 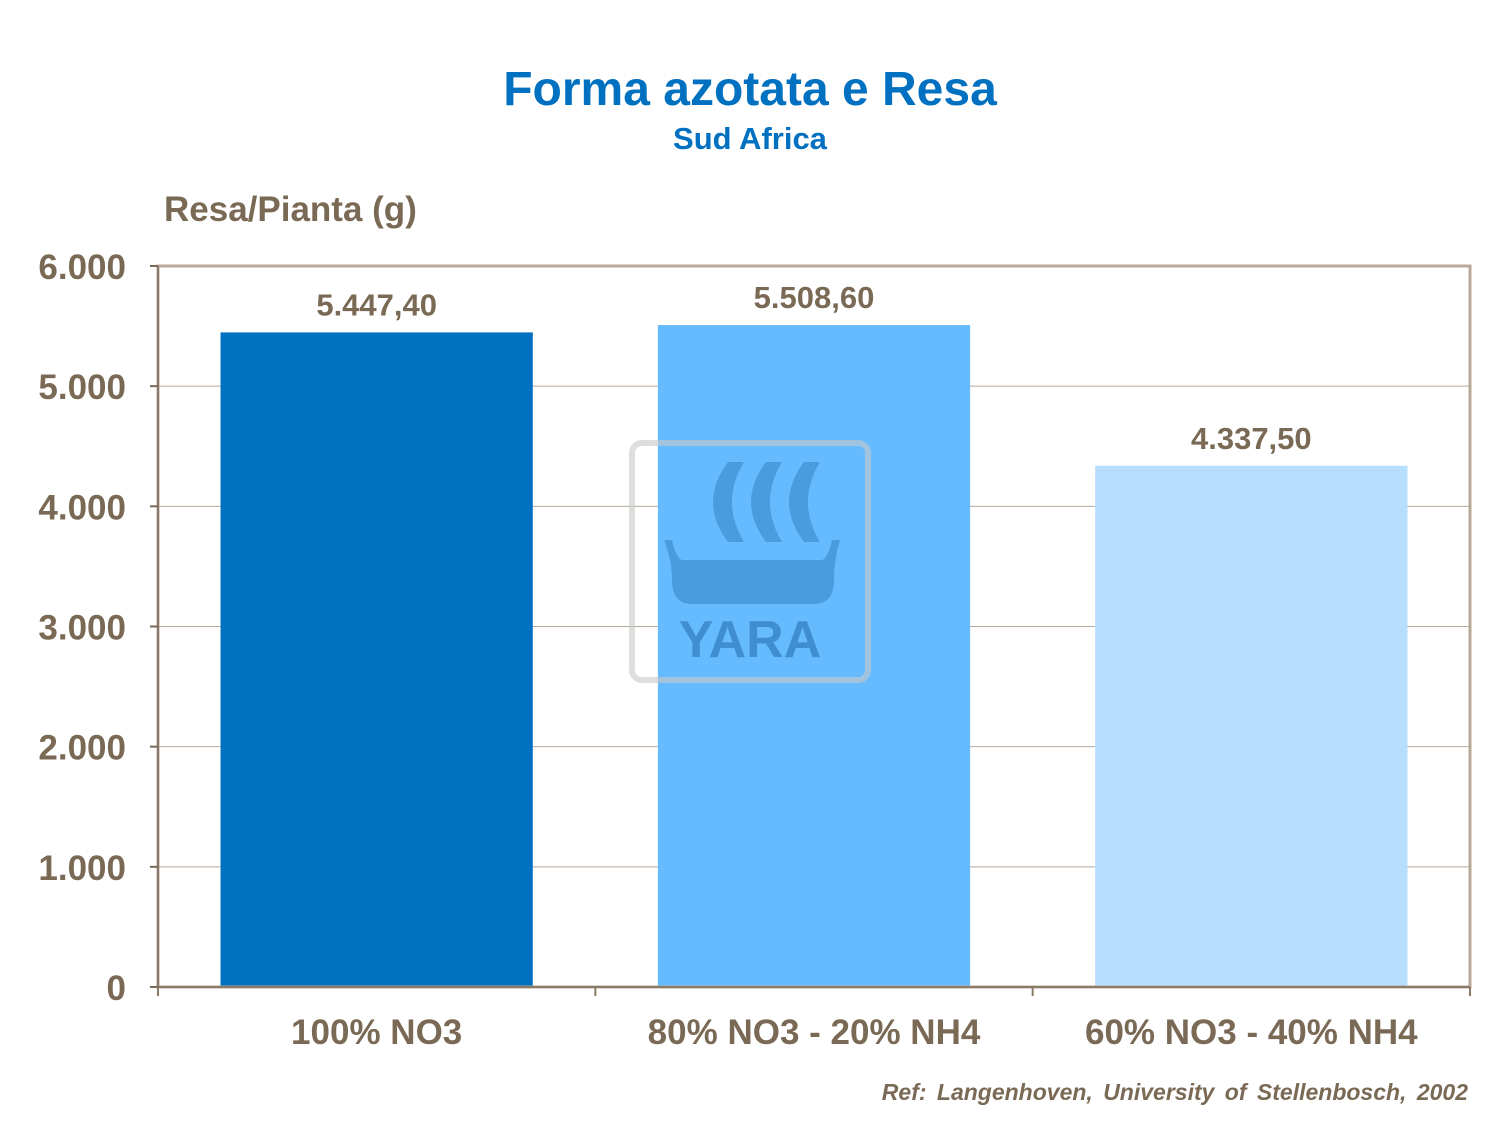 I want to click on yara-logo-watermark: YARA, so click(x=750, y=561).